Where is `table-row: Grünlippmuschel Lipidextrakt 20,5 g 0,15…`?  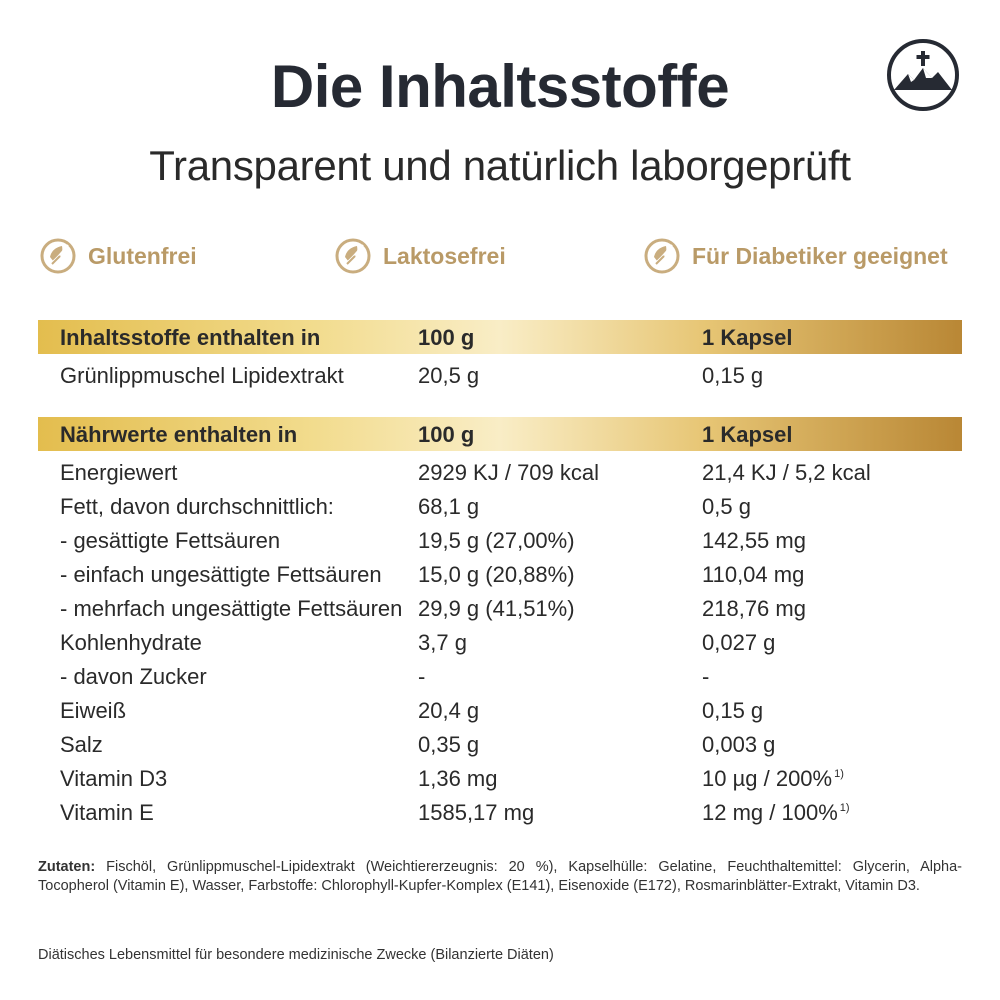
table-row: Grünlippmuschel Lipidextrakt 20,5 g 0,15… is located at coordinates (500, 376).